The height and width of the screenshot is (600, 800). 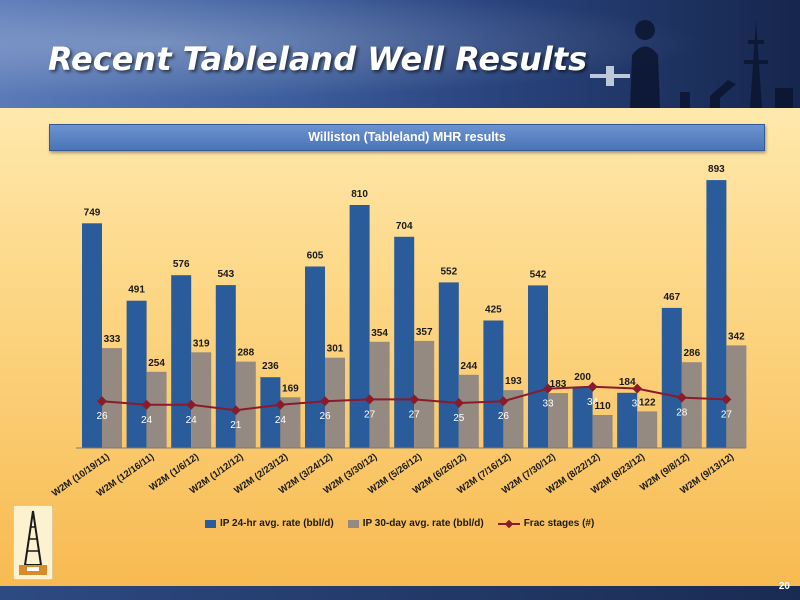 I want to click on ip24-data-label: 184, so click(x=627, y=382).